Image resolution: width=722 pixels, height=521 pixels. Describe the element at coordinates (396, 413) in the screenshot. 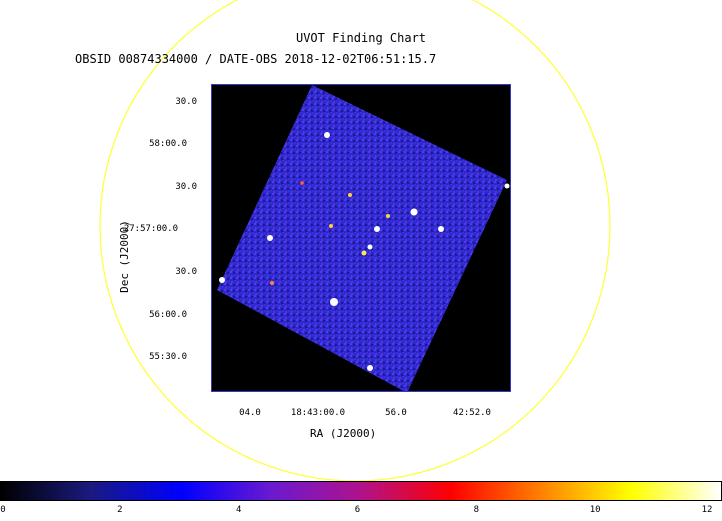

I see `x-tick-label: 56.0` at that location.